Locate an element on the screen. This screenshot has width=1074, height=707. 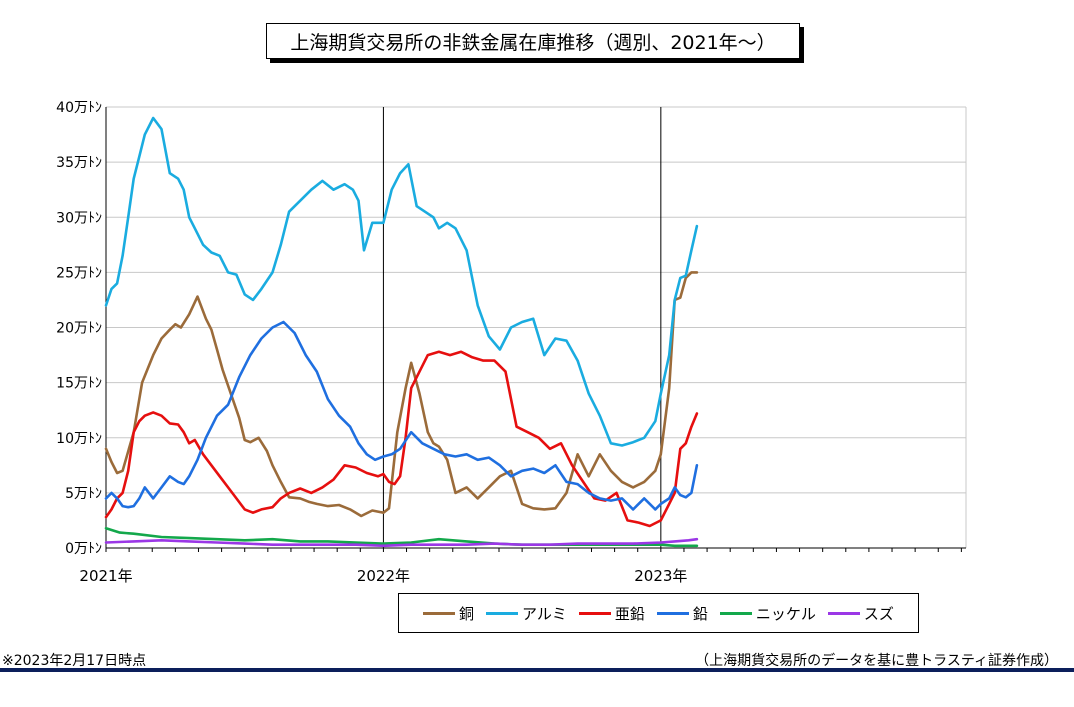
legend-label: スズ is located at coordinates (878, 613).